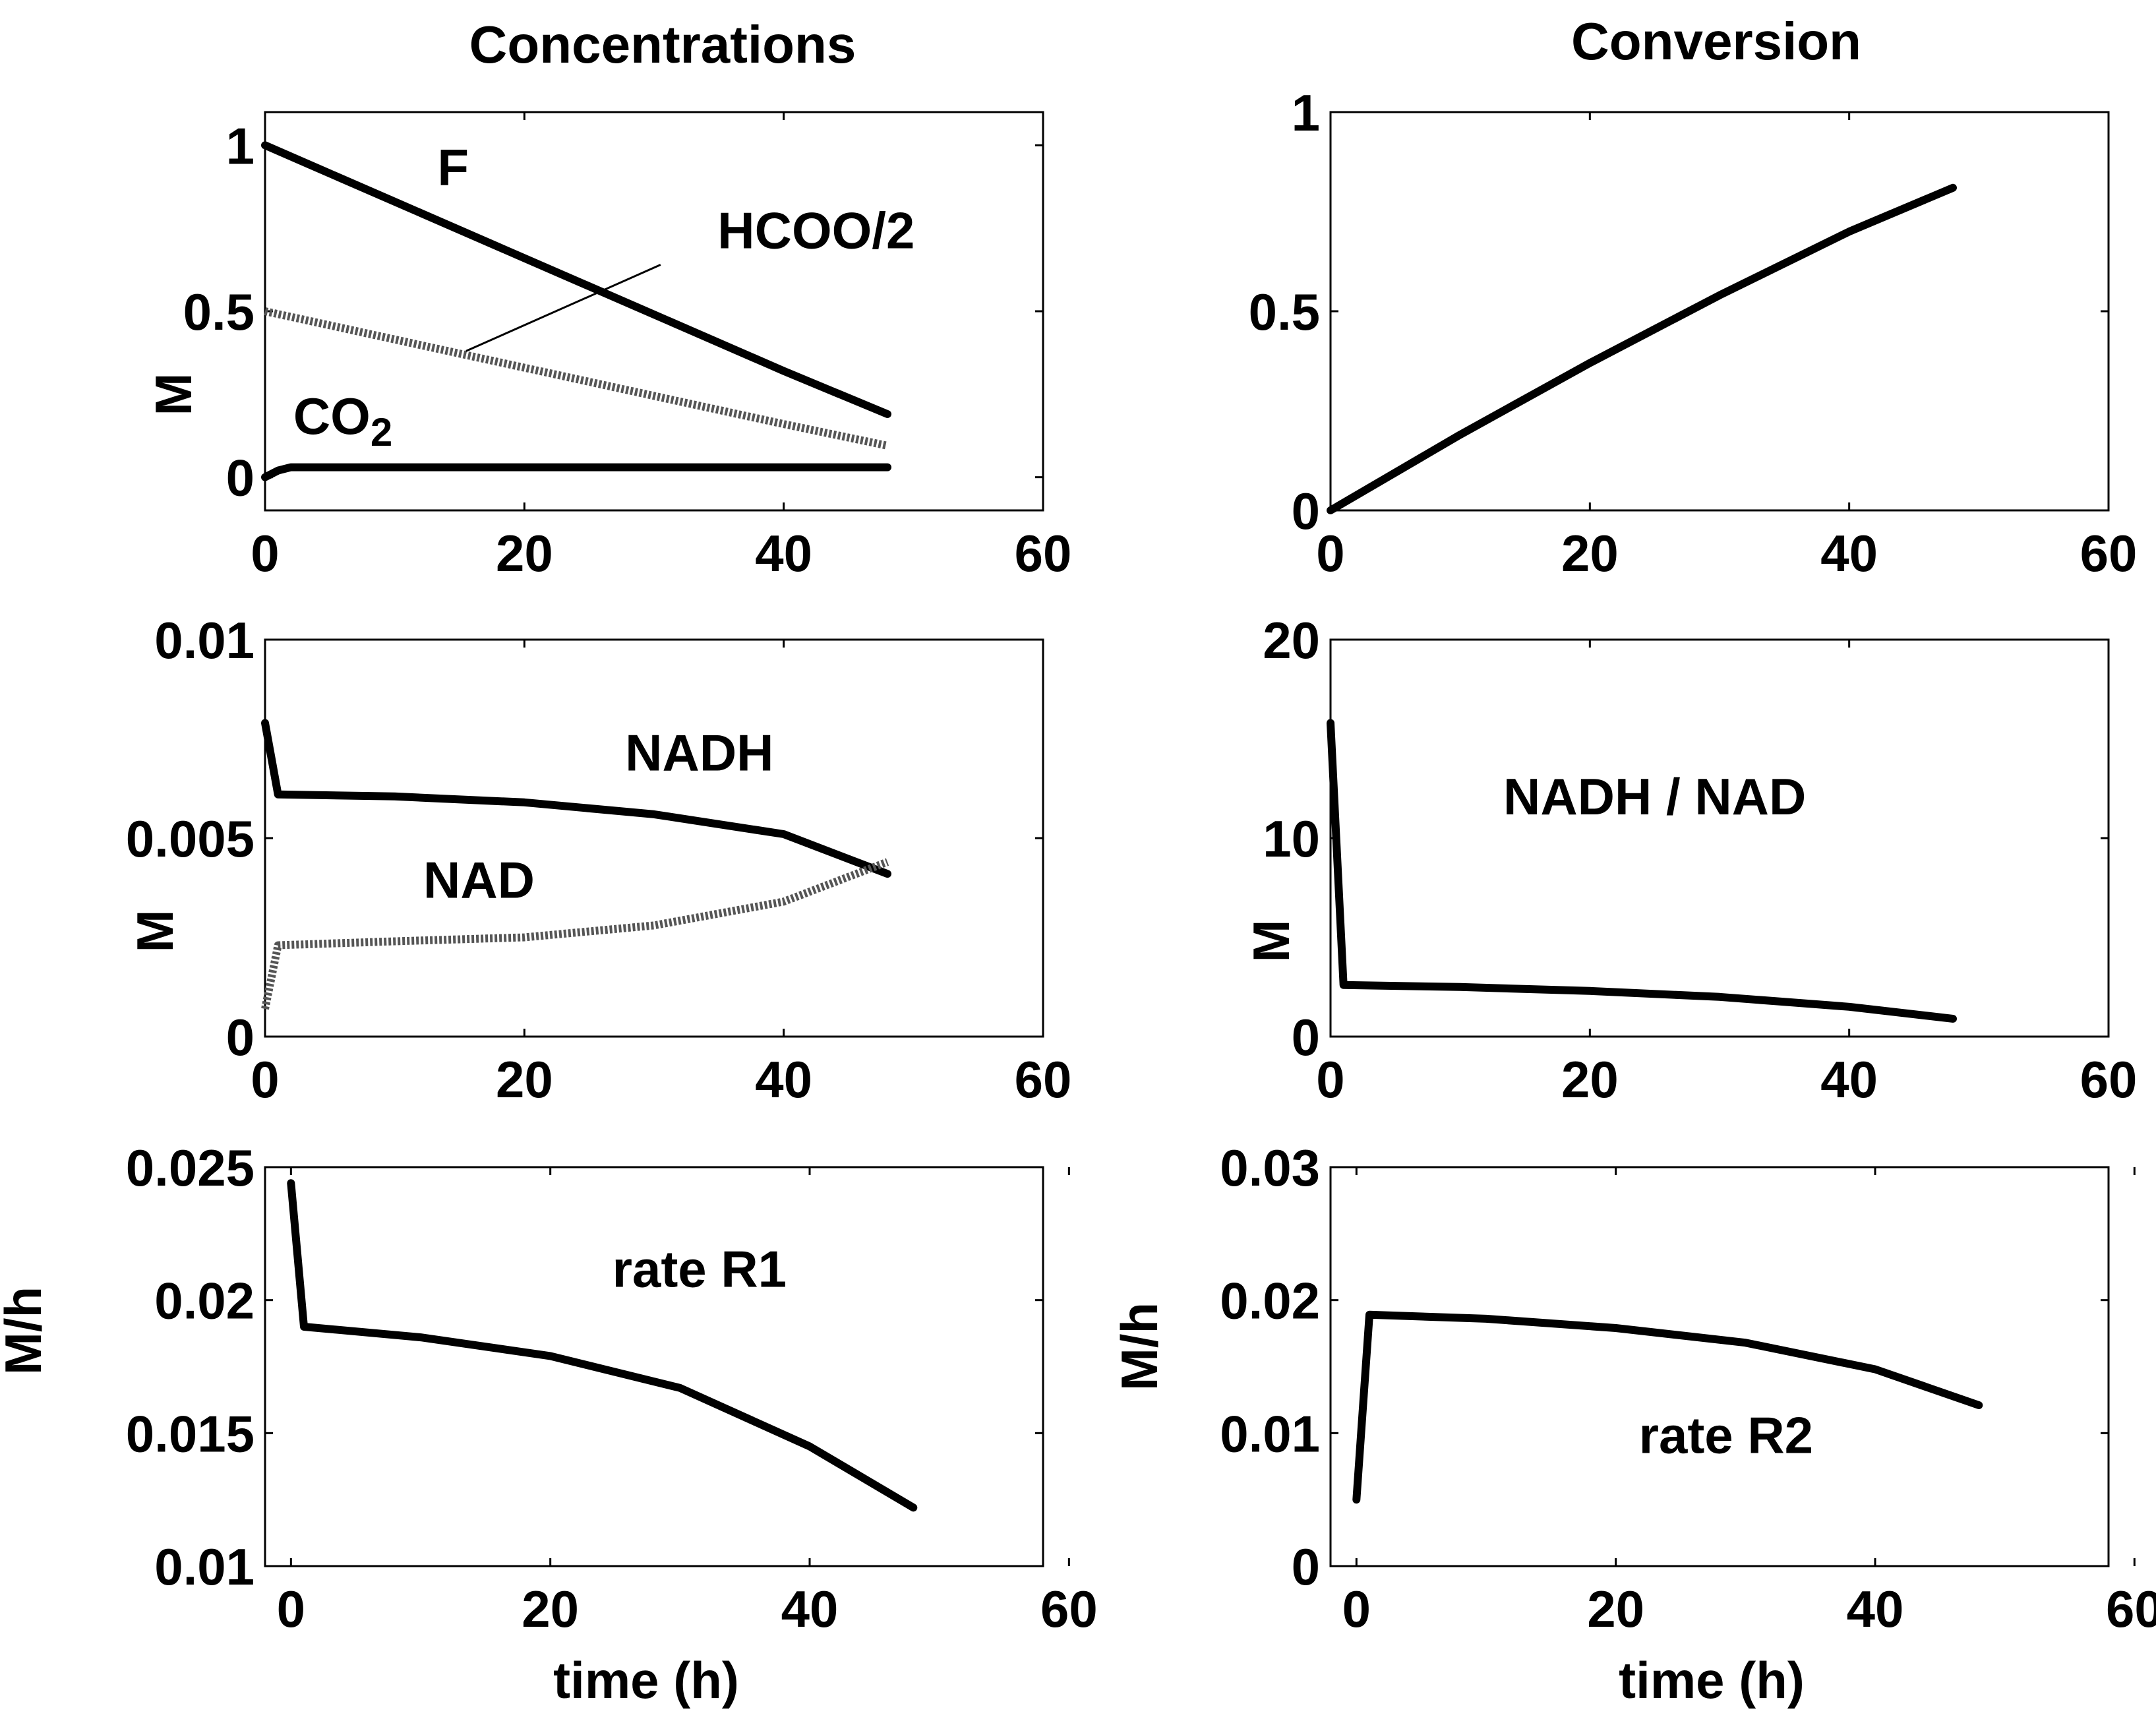  Describe the element at coordinates (1291, 640) in the screenshot. I see `y-tick-label: 20` at that location.